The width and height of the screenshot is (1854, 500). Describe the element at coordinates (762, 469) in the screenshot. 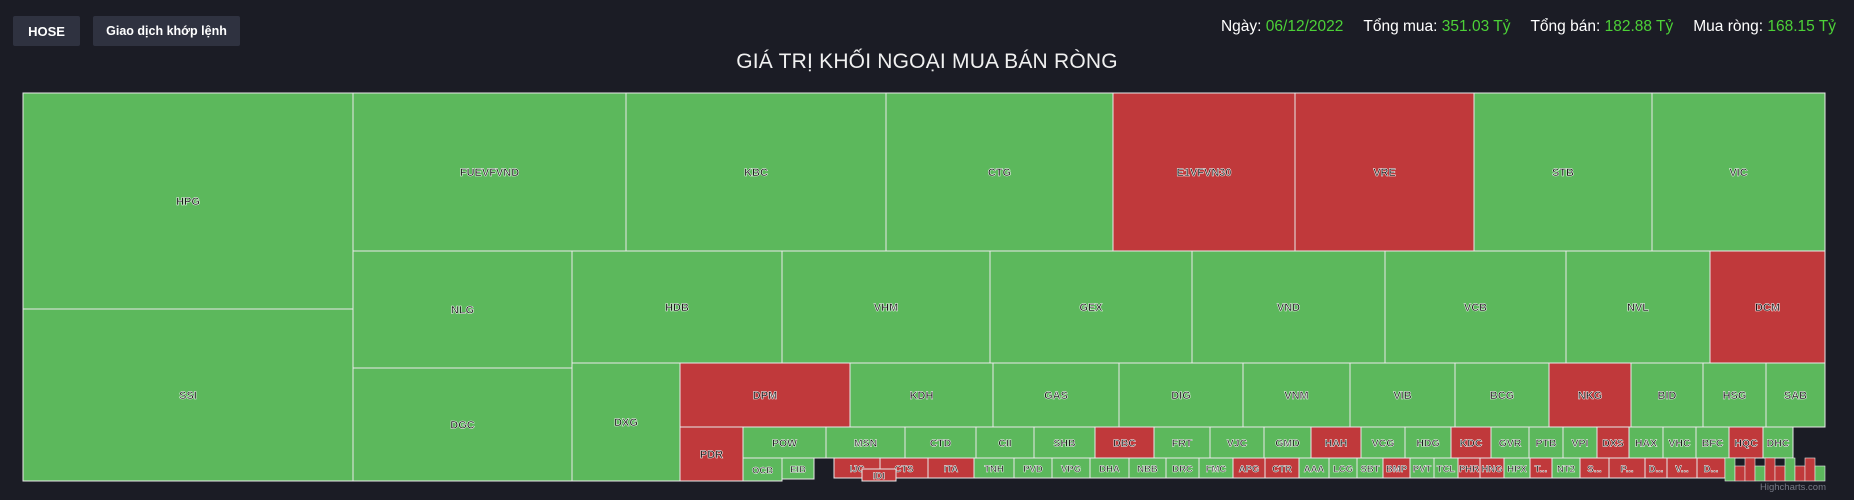

I see `treemap-cell: OCB` at that location.